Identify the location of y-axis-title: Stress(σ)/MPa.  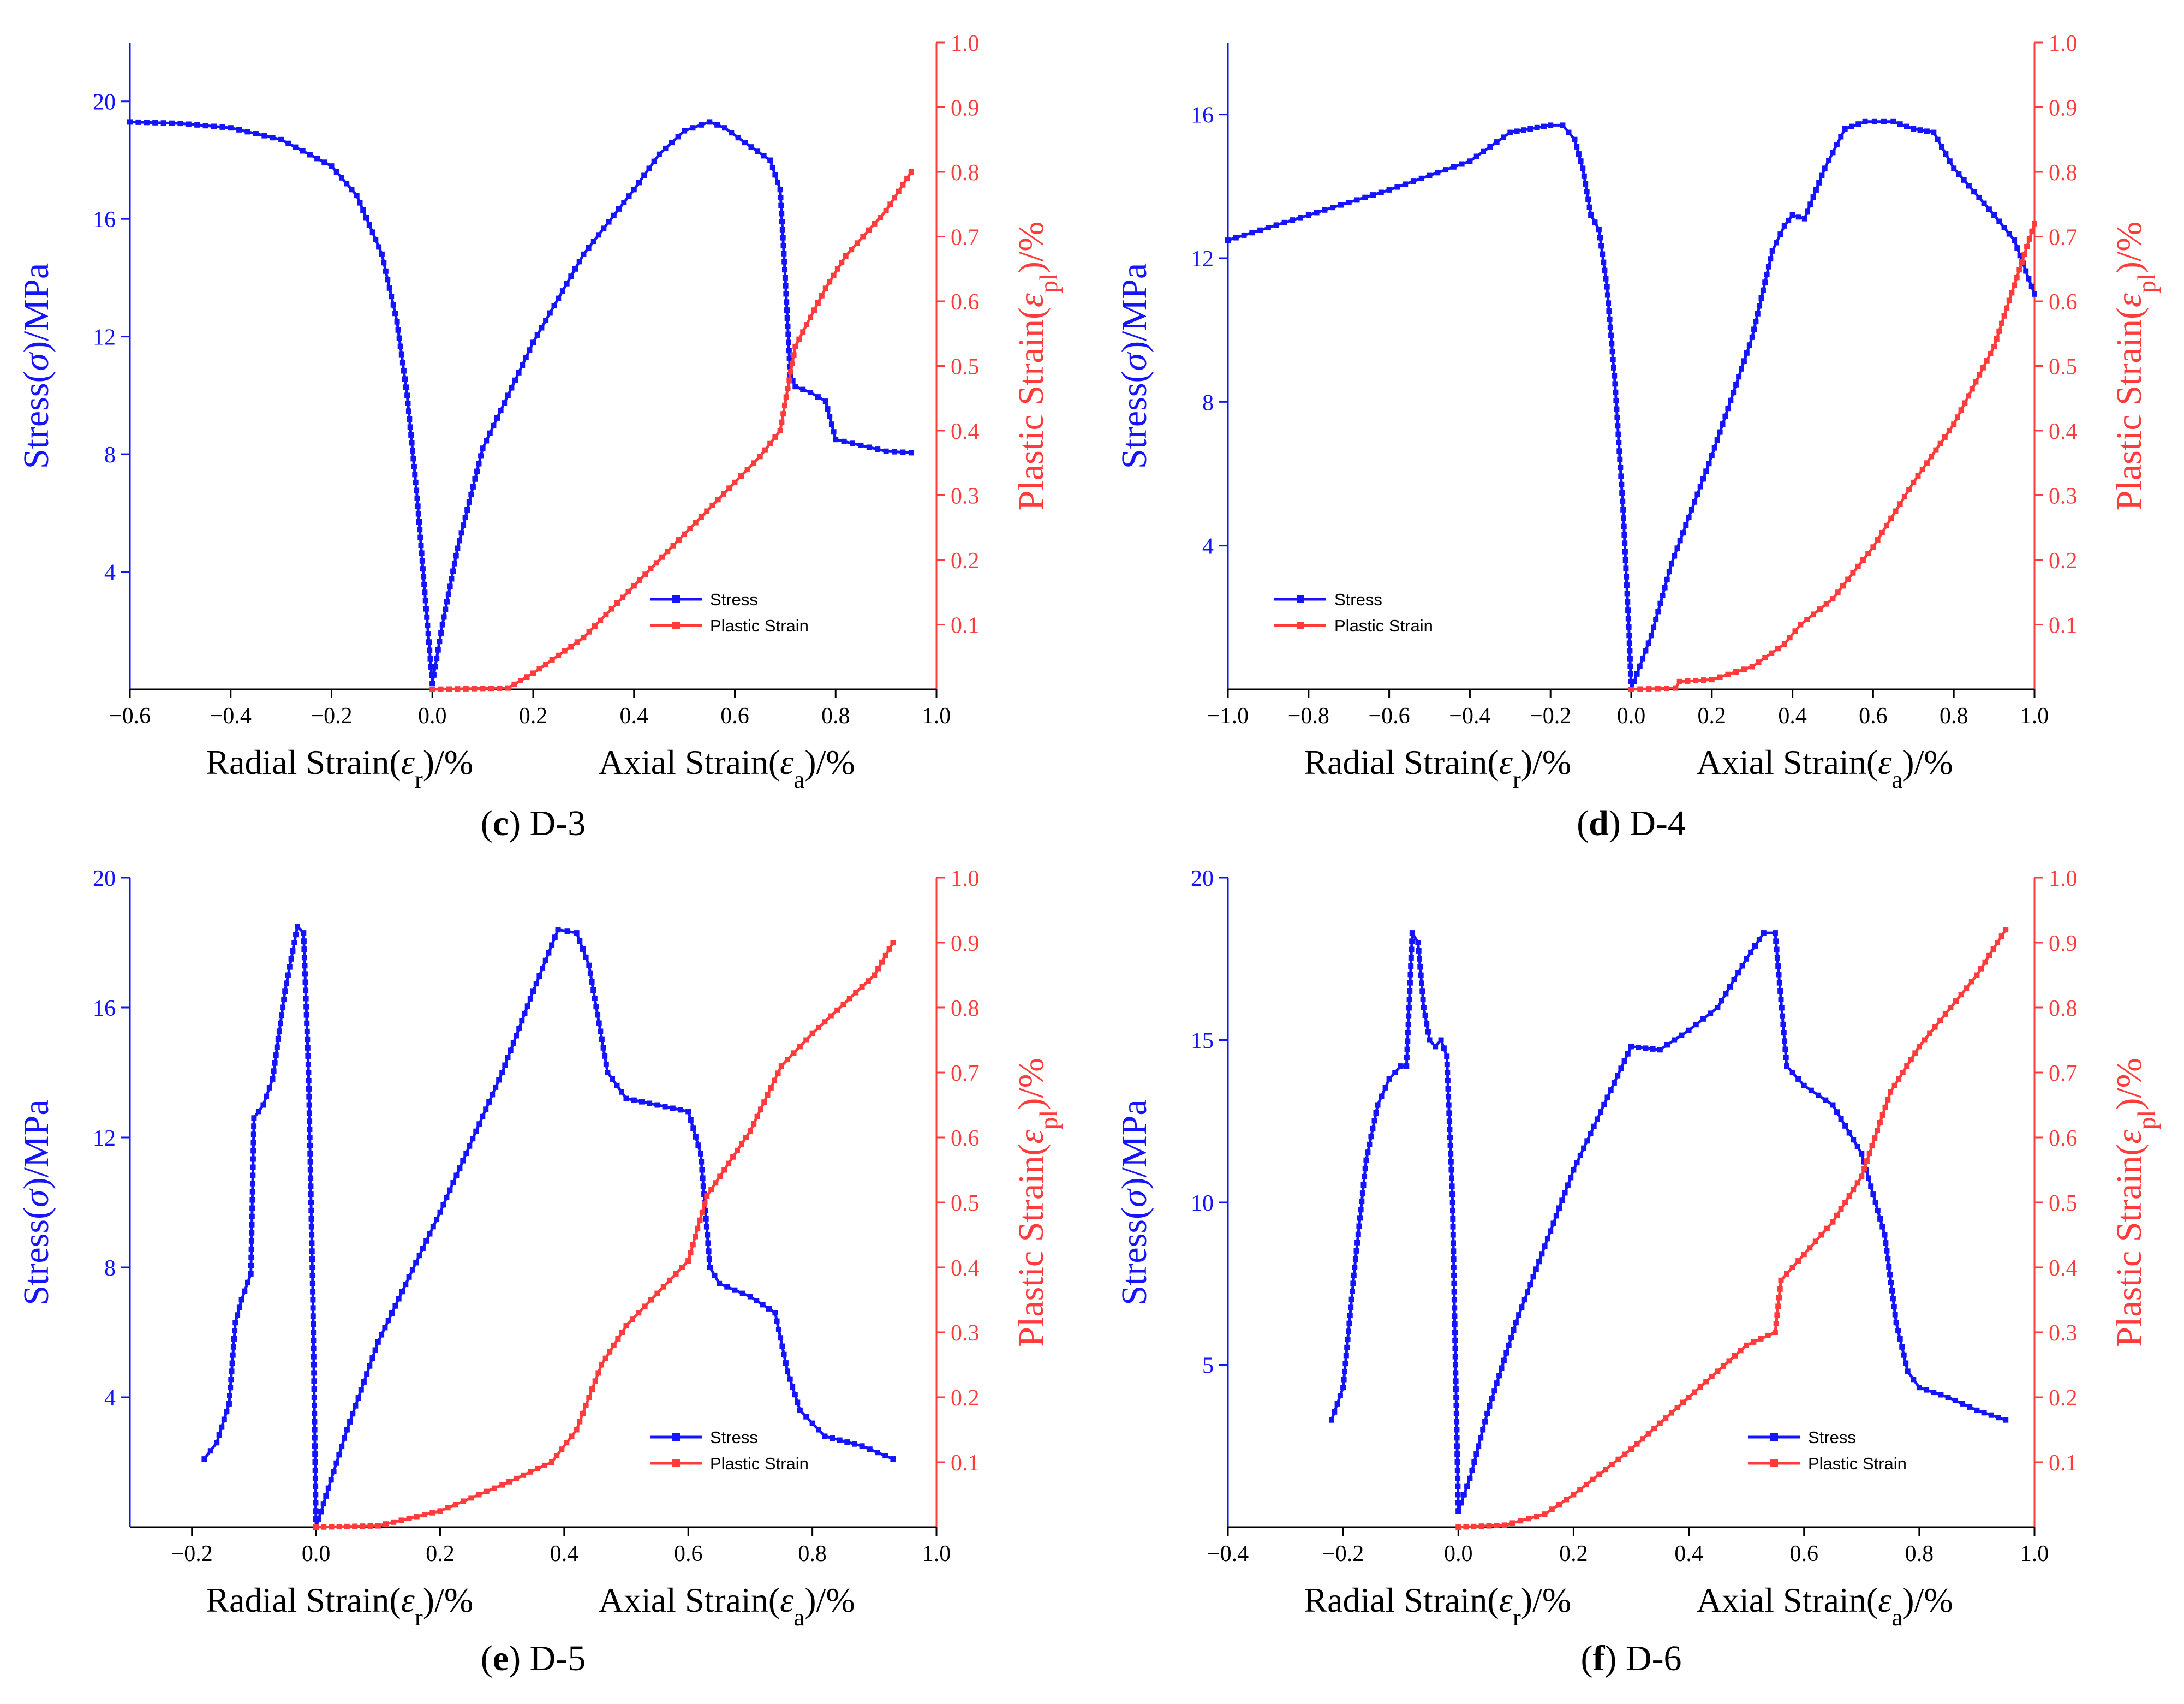
(1134, 1202).